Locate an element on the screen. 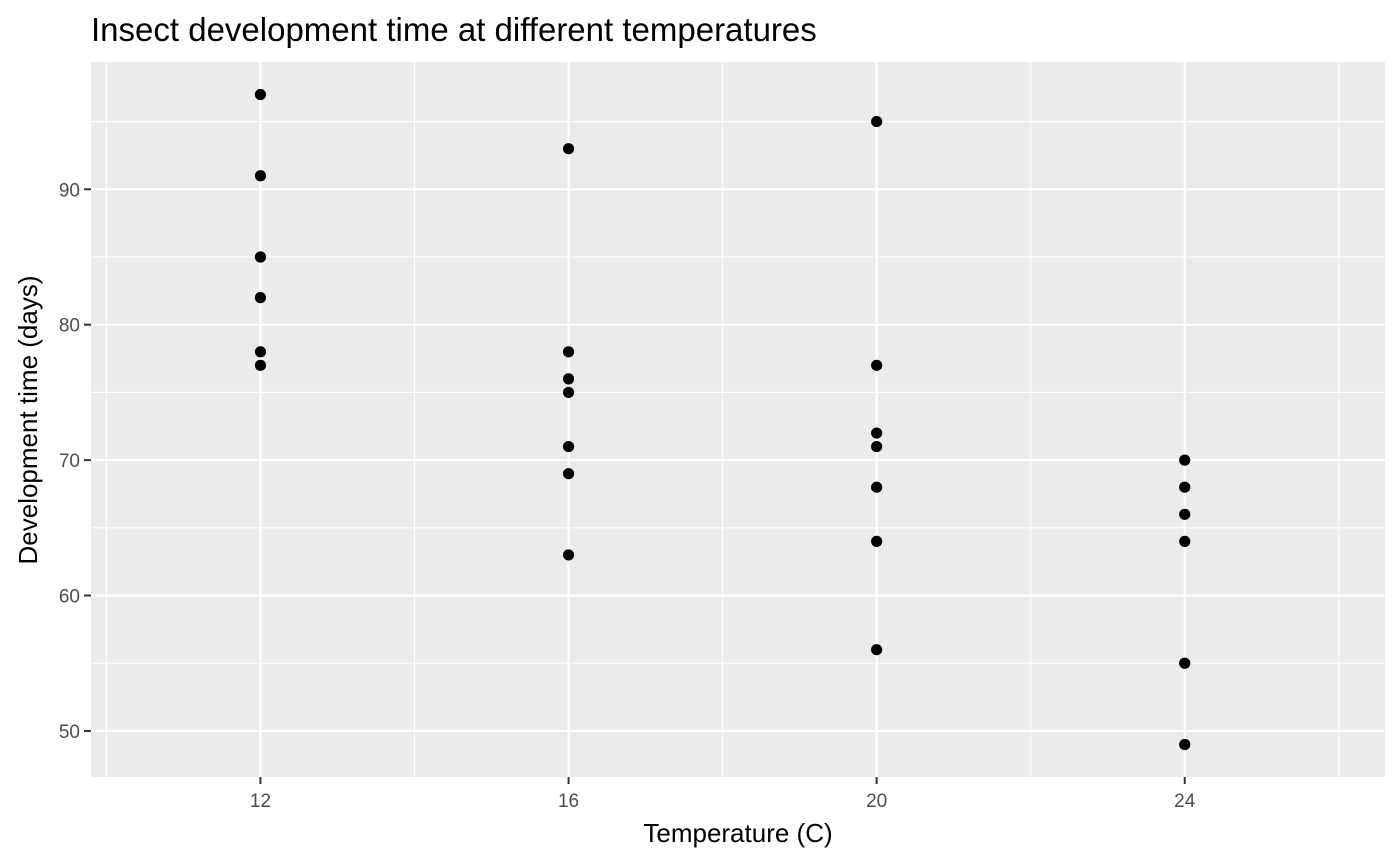 The image size is (1400, 865). y-axis-ticks: 50 60 70 80 90 is located at coordinates (75, 461).